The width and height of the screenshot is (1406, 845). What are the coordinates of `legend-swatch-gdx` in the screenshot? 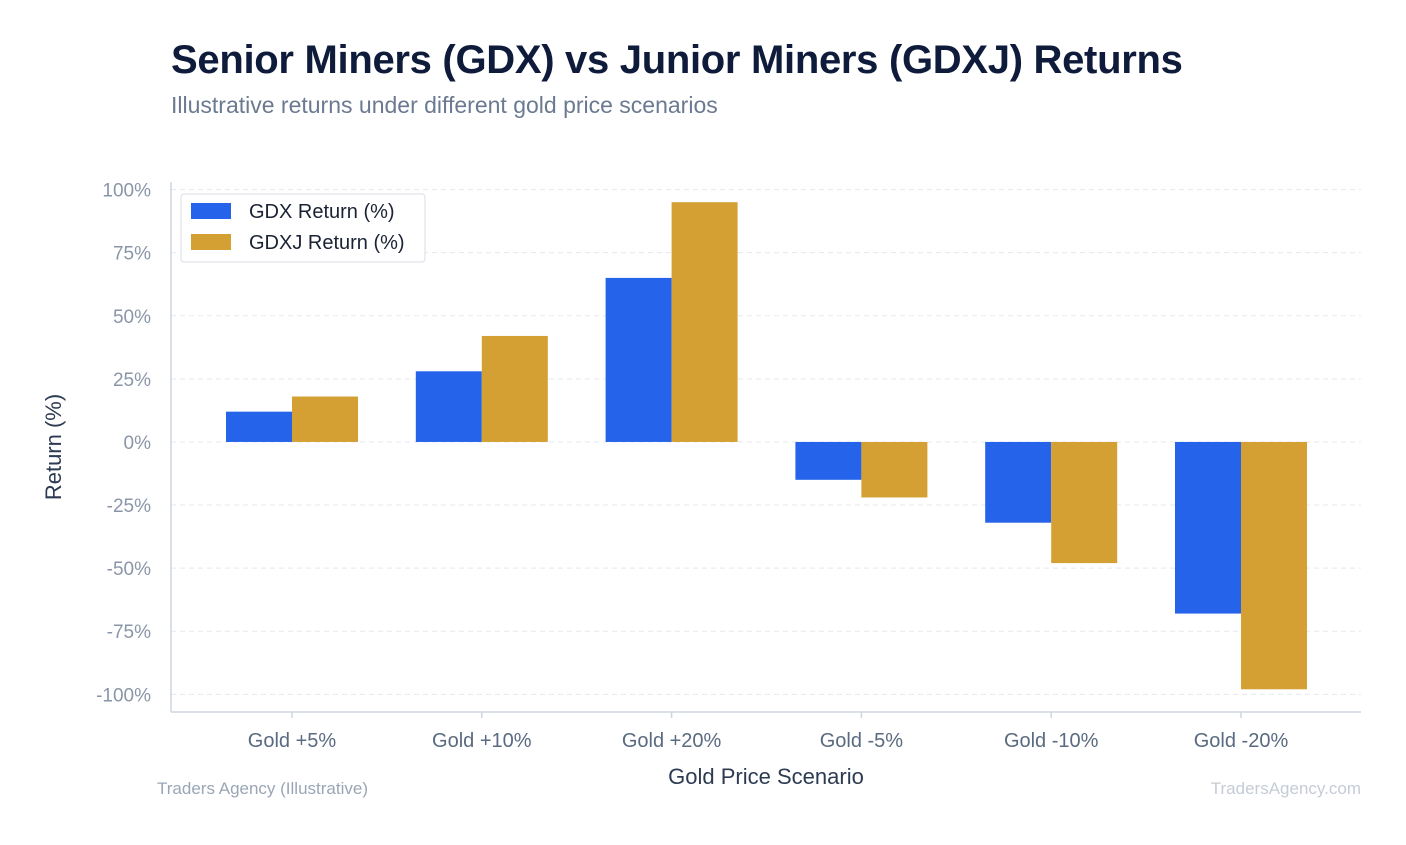 It's located at (211, 211).